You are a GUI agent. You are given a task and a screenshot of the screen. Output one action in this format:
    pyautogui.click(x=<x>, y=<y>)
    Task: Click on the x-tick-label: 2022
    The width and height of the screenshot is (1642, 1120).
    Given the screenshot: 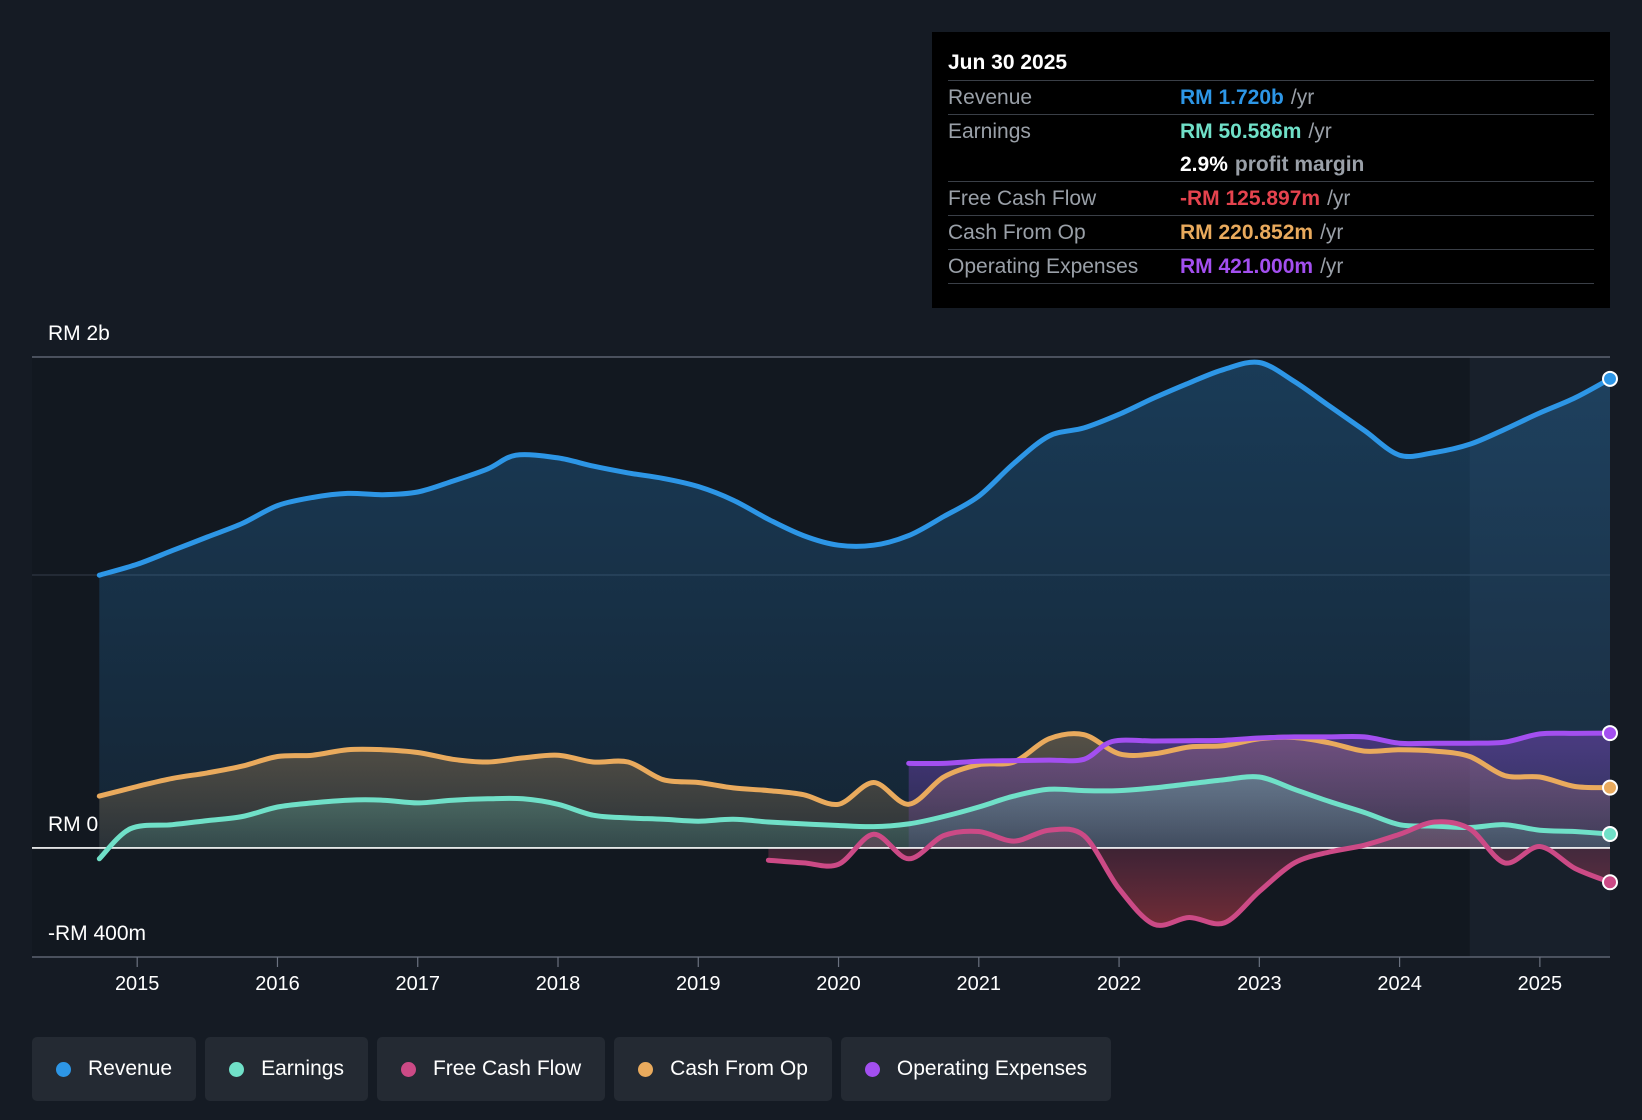 What is the action you would take?
    pyautogui.click(x=1119, y=984)
    